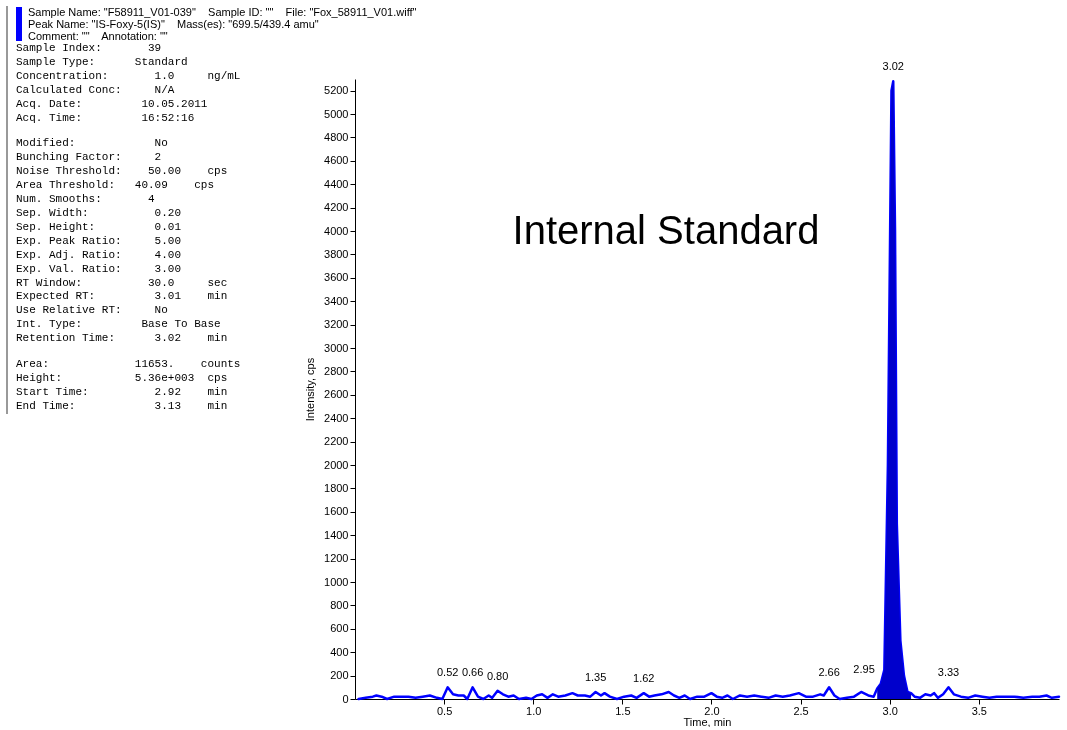 Image resolution: width=1067 pixels, height=730 pixels. Describe the element at coordinates (472, 672) in the screenshot. I see `annotation: 0.66` at that location.